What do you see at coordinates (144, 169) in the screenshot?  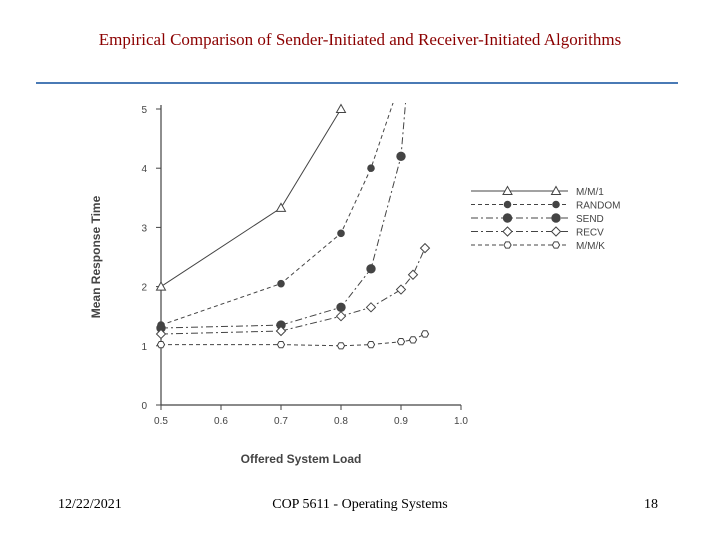 I see `y-tick-label: 4` at bounding box center [144, 169].